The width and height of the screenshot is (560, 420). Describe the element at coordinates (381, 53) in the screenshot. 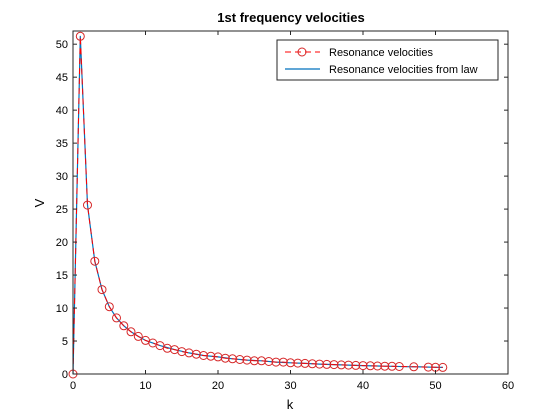

I see `legend-label-resonance: Resonance velocities` at that location.